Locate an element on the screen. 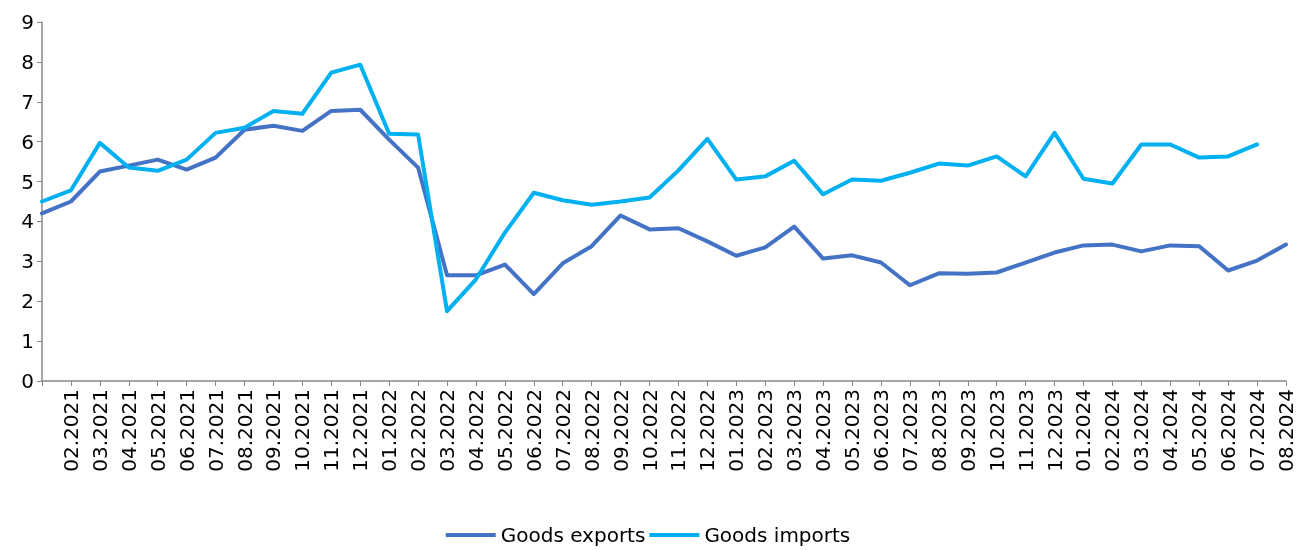 The width and height of the screenshot is (1296, 550). x-tick-label: 07.2022 is located at coordinates (562, 430).